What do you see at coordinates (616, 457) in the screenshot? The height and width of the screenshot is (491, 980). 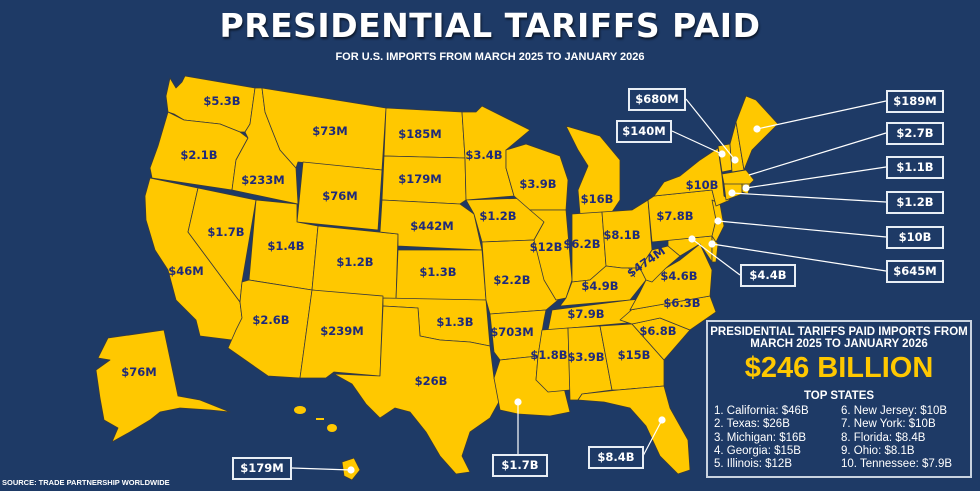 I see `callout-fl: $8.4B` at bounding box center [616, 457].